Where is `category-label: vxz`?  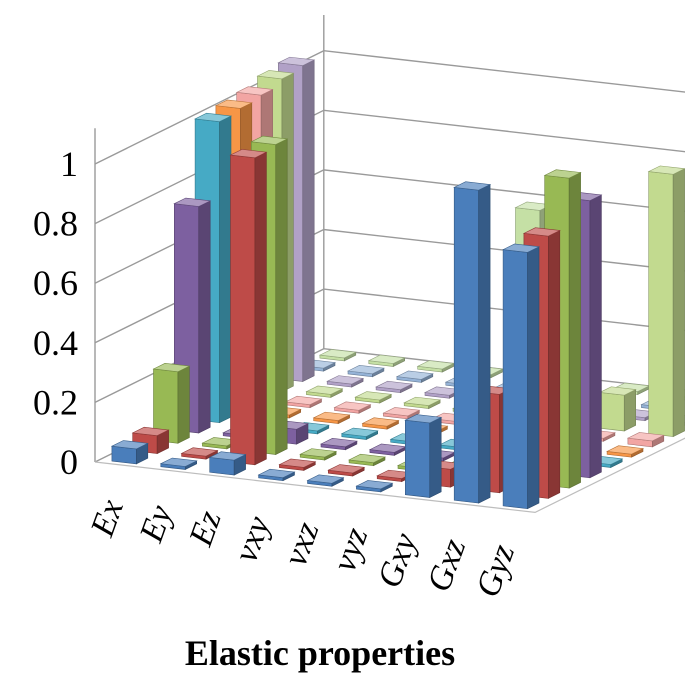
category-label: vxz is located at coordinates (302, 543).